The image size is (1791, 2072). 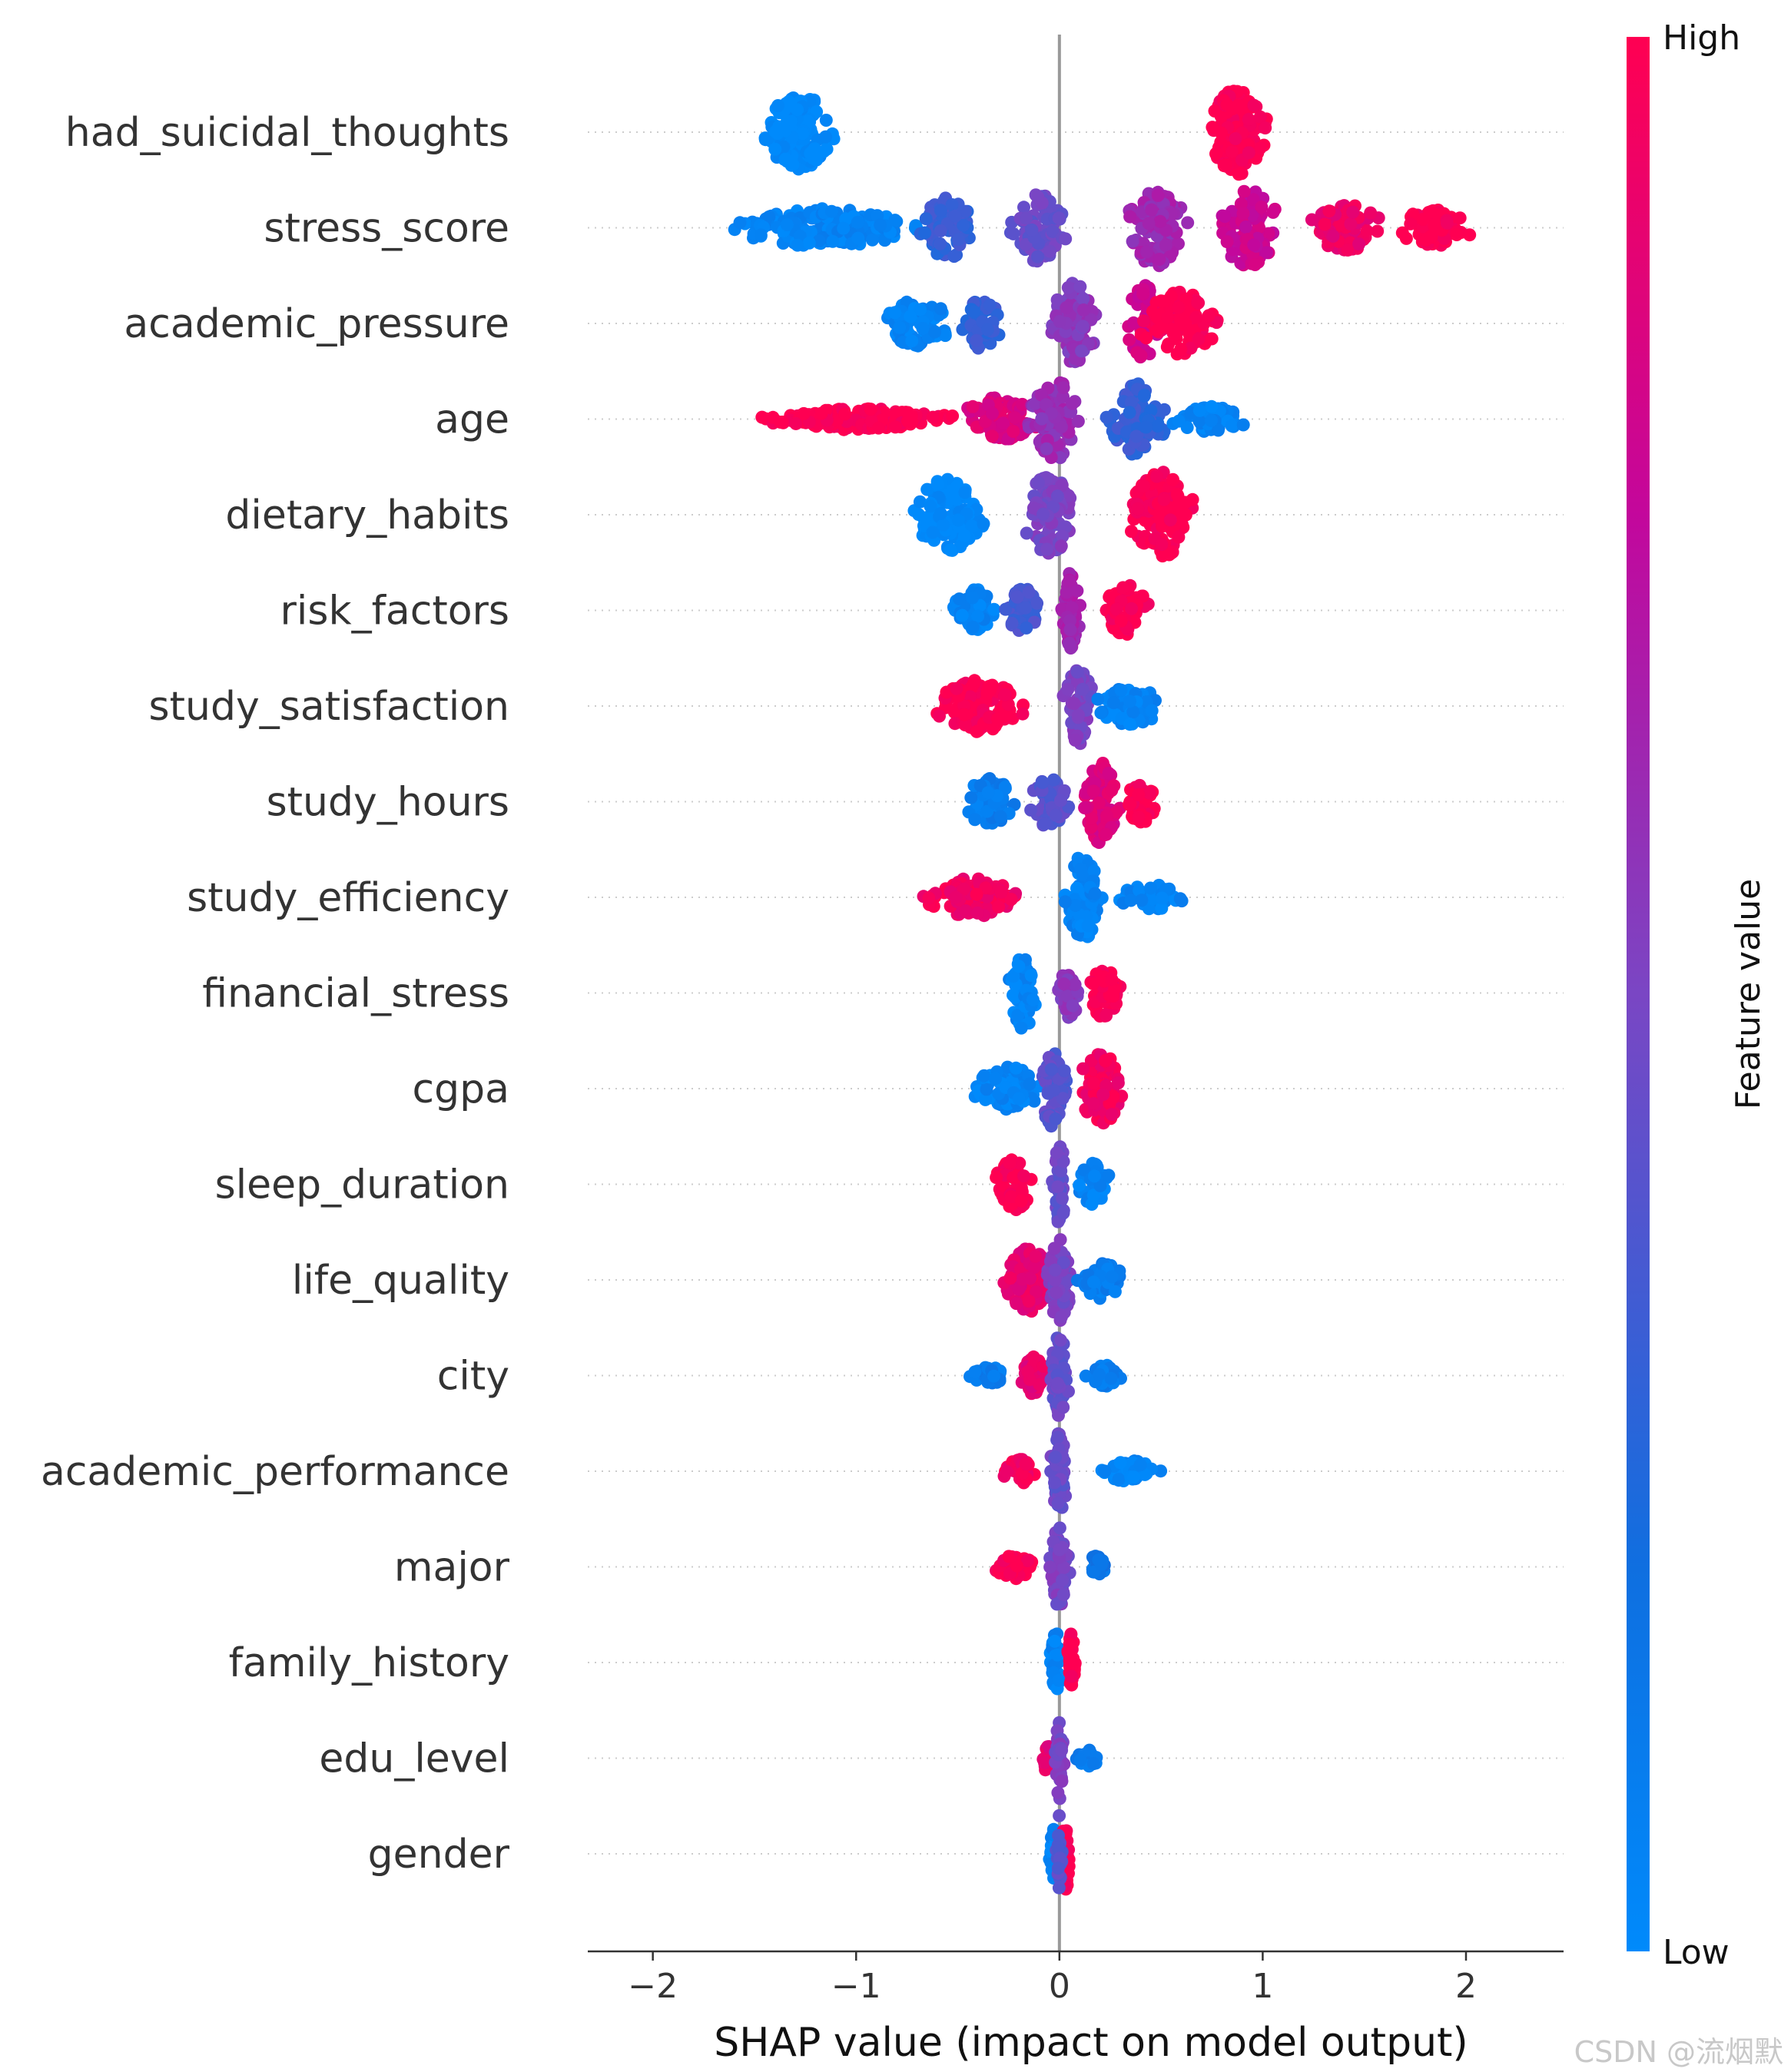 I want to click on feature-label: major, so click(x=452, y=1568).